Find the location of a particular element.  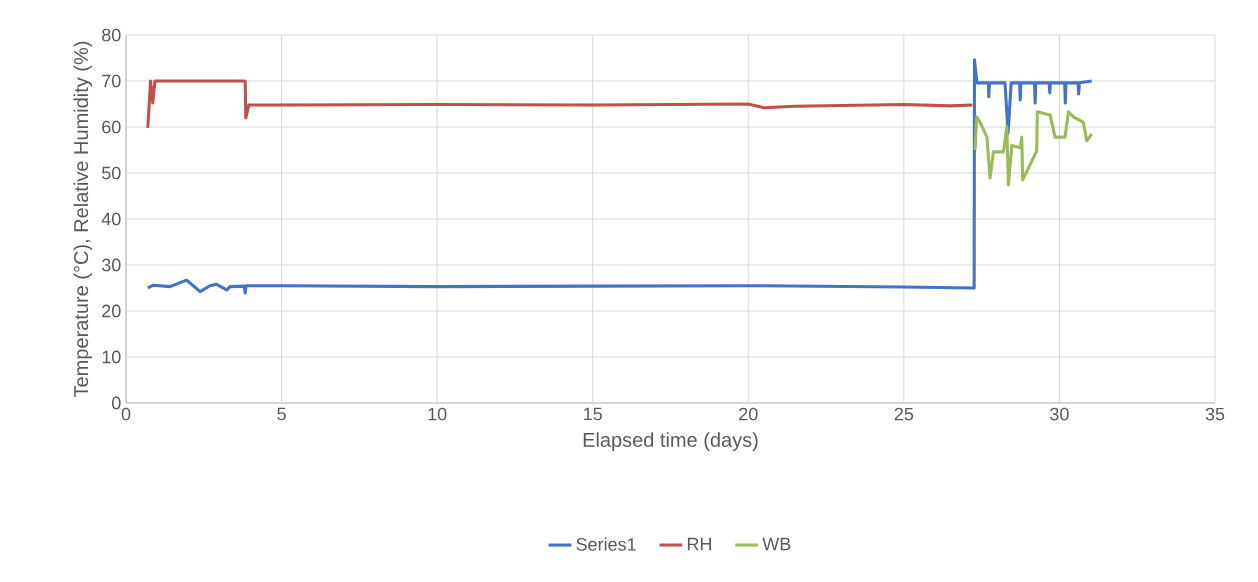

y-tick-label: 40 is located at coordinates (111, 219).